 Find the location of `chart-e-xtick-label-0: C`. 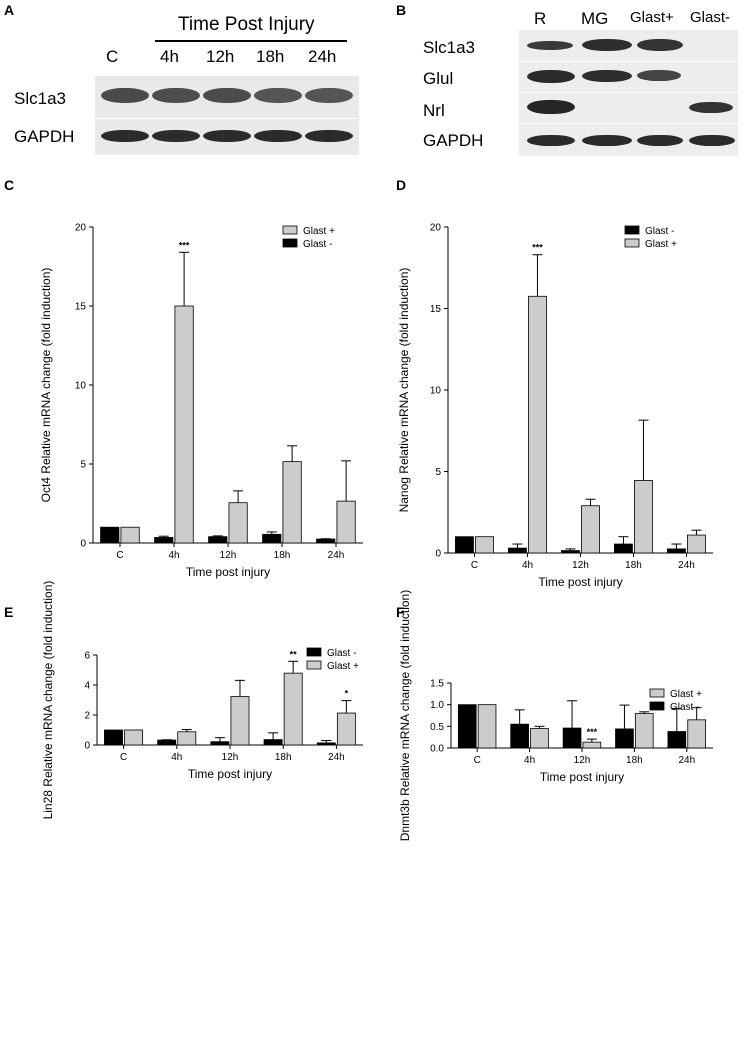

chart-e-xtick-label-0: C is located at coordinates (123, 757).